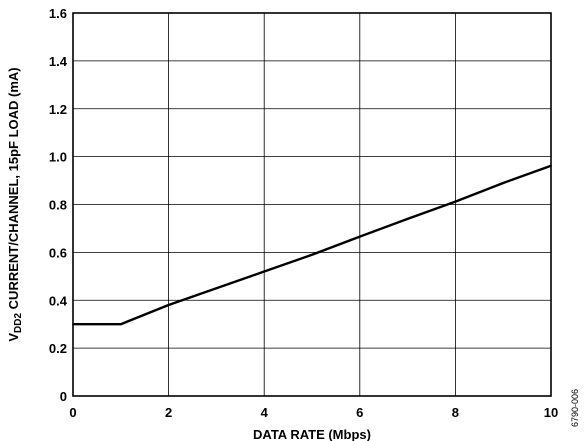 The width and height of the screenshot is (585, 441). What do you see at coordinates (58, 109) in the screenshot?
I see `y-tick-label: 1.2` at bounding box center [58, 109].